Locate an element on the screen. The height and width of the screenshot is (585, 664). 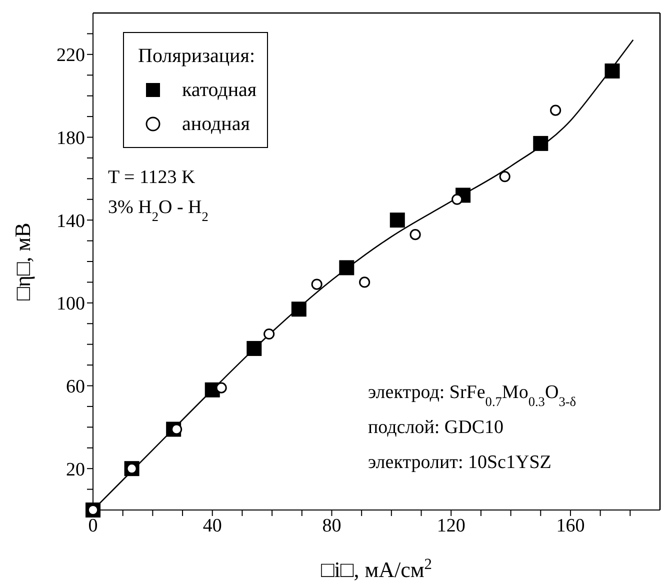
x-tick-label: 40 is located at coordinates (212, 525).